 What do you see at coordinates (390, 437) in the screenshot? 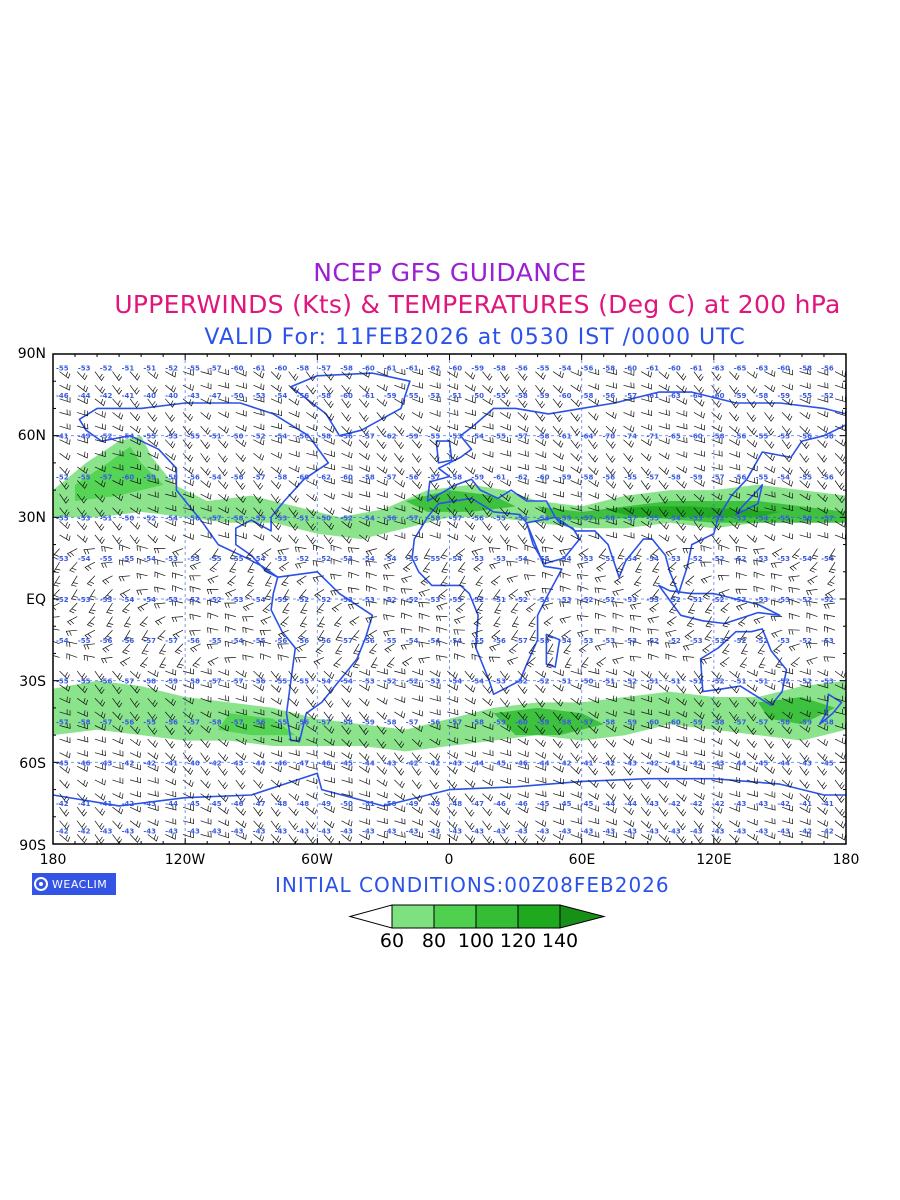
I see `temperature-label: -62` at bounding box center [390, 437].